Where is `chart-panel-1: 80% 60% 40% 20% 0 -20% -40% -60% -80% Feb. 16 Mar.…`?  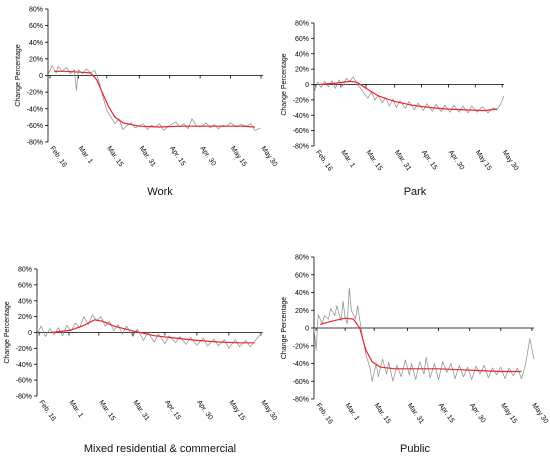 chart-panel-1: 80% 60% 40% 20% 0 -20% -40% -60% -80% Feb. 16 Mar.… is located at coordinates (400, 97).